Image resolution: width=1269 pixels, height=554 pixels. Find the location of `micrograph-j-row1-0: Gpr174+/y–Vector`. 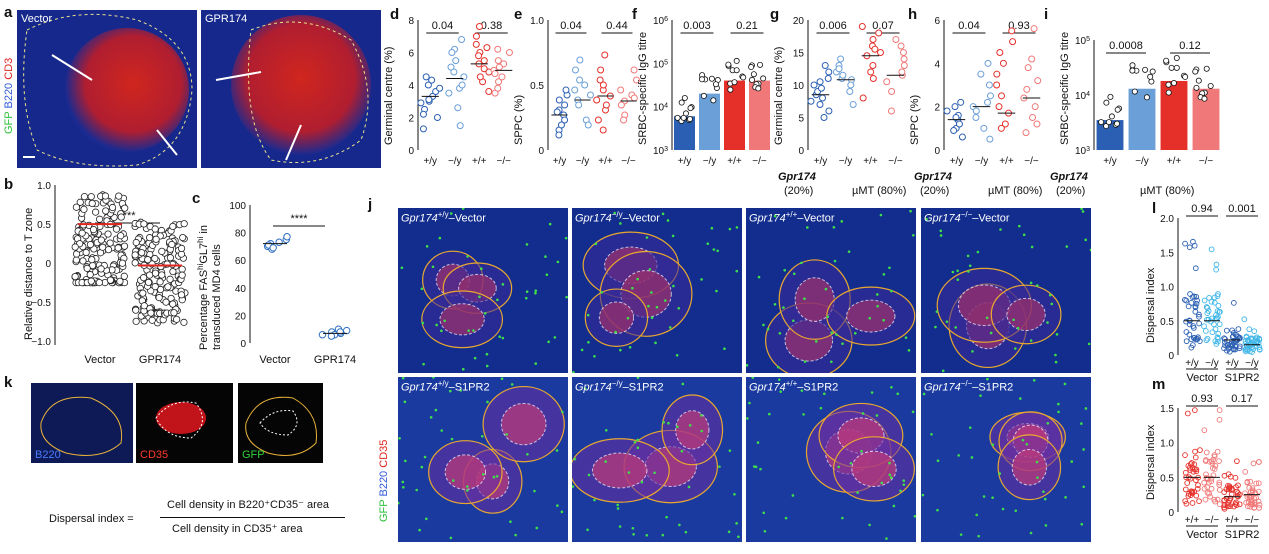

micrograph-j-row1-0: Gpr174+/y–Vector is located at coordinates (483, 290).